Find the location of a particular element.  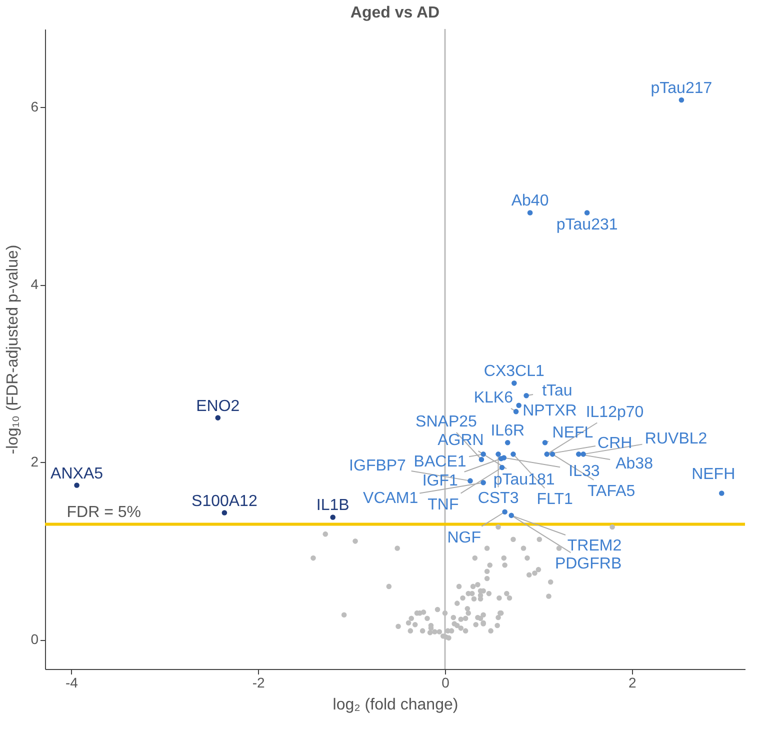

annotation: IL12p70 is located at coordinates (615, 412).